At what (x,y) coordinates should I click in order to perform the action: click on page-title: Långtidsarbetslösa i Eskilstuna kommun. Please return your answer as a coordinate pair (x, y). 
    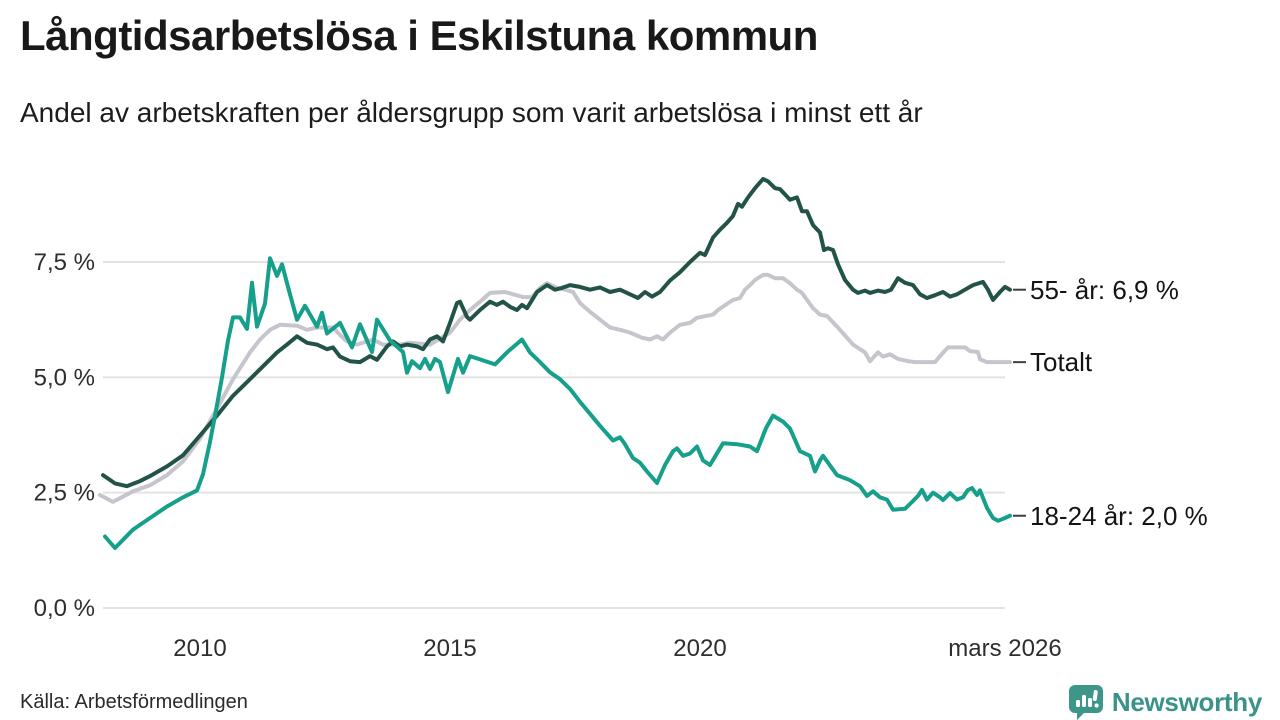
    Looking at the image, I should click on (419, 35).